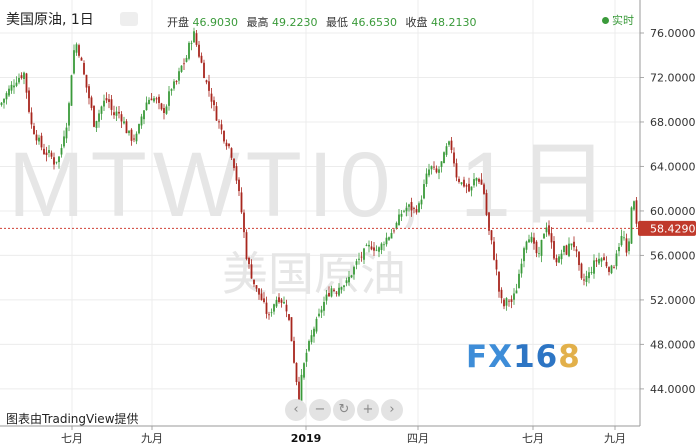  What do you see at coordinates (418, 438) in the screenshot?
I see `x-tick-label: 四月` at bounding box center [418, 438].